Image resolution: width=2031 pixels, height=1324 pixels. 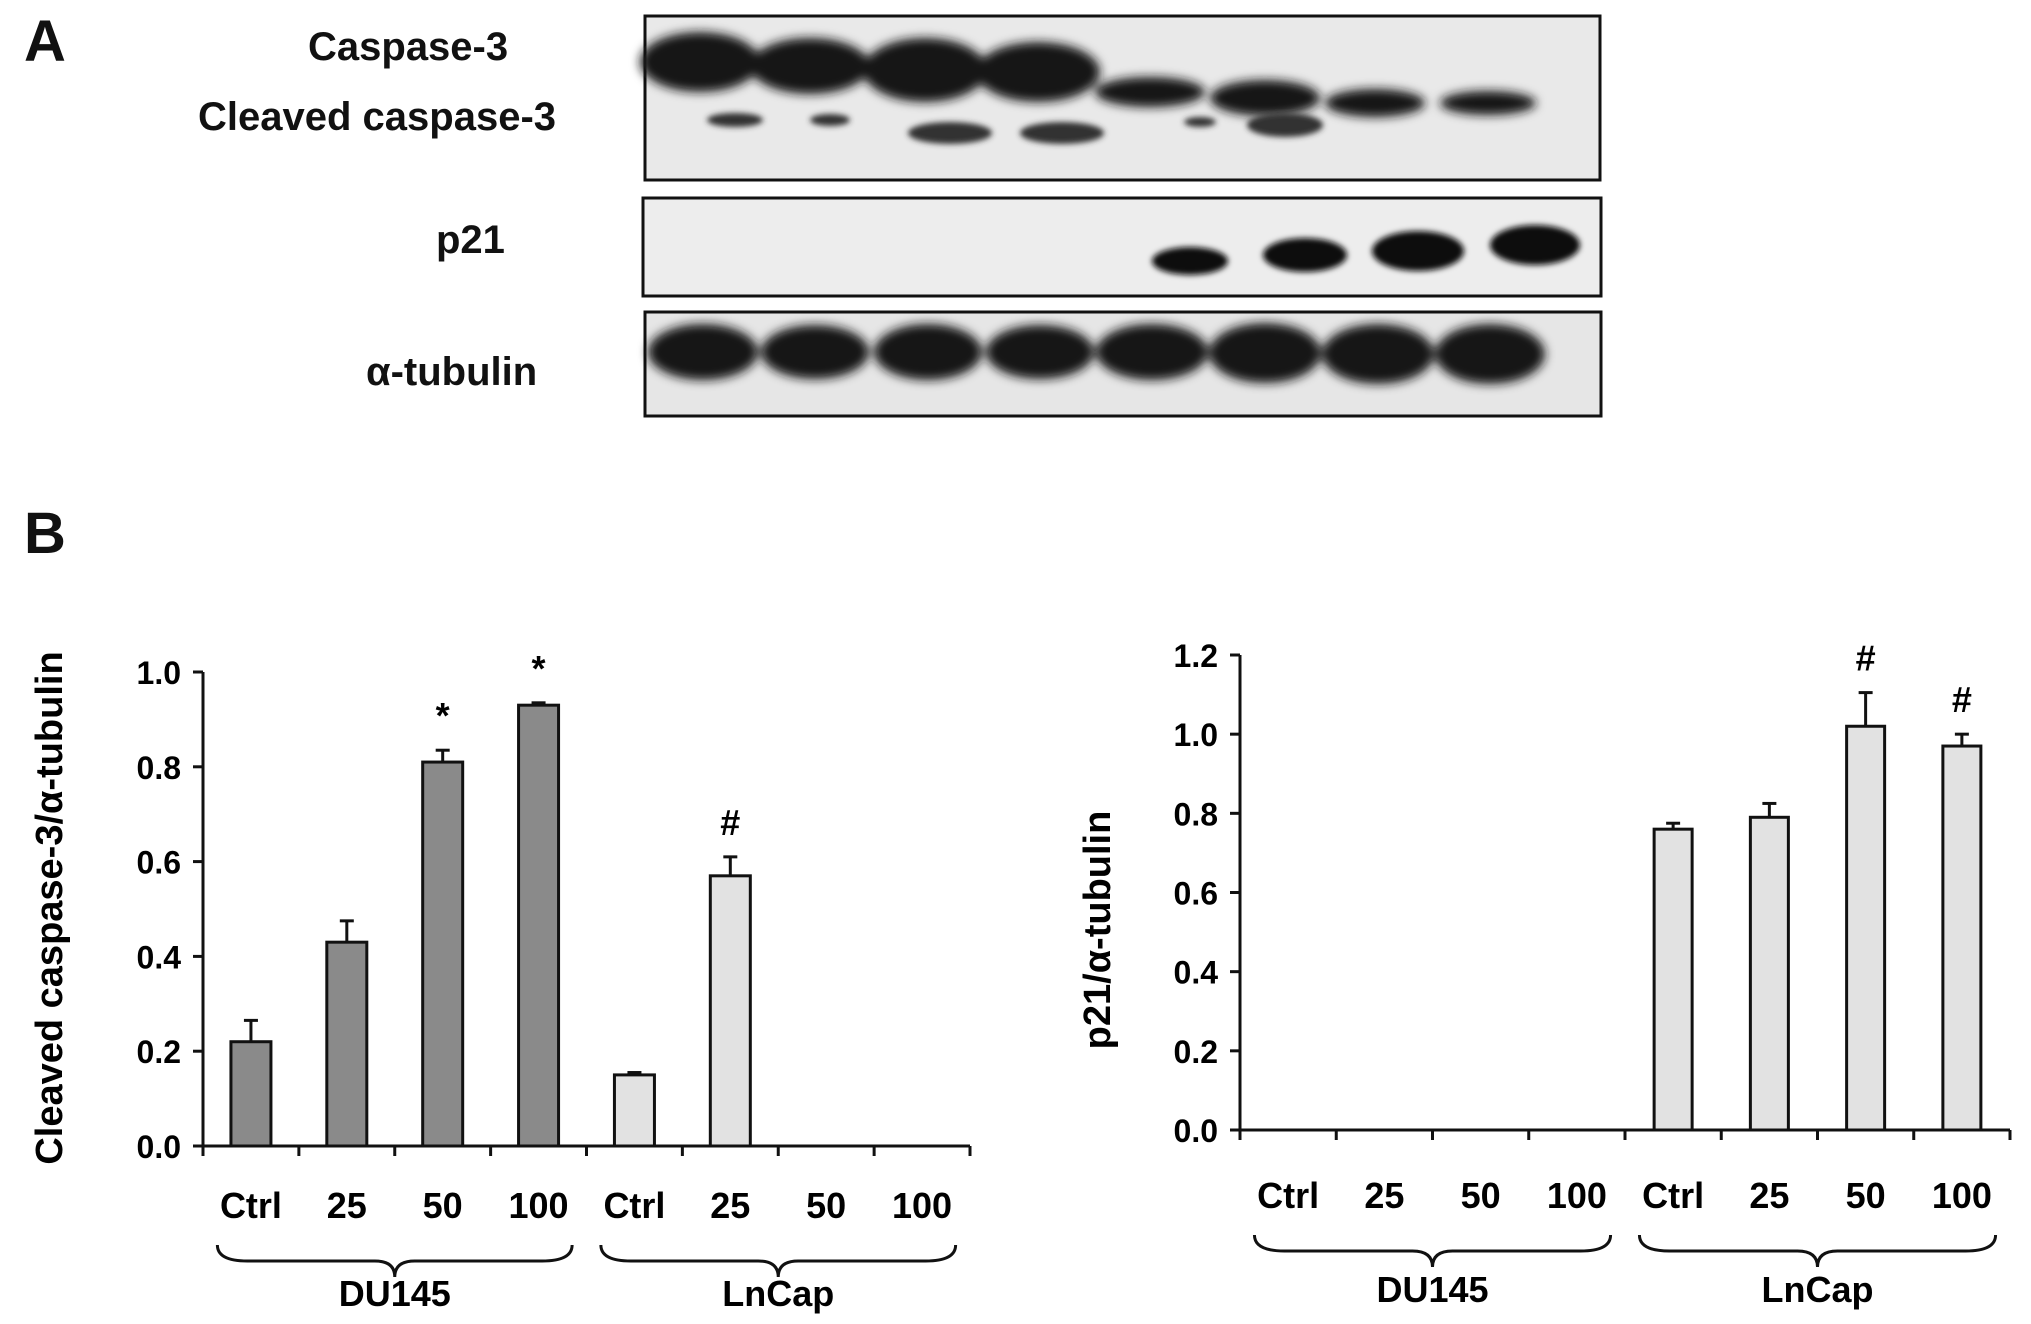 I want to click on blot-label-caspase3: Caspase-3, so click(x=408, y=47).